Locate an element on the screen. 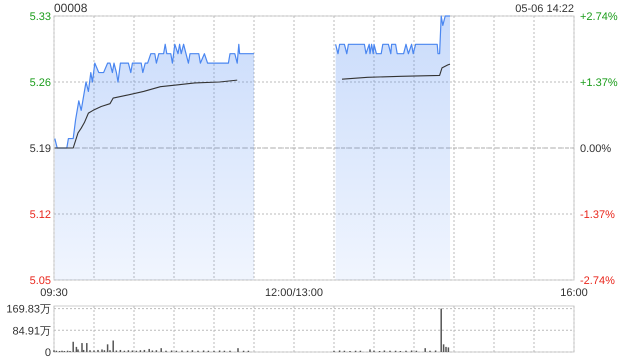  y2-tick-label: -1.37% is located at coordinates (598, 215).